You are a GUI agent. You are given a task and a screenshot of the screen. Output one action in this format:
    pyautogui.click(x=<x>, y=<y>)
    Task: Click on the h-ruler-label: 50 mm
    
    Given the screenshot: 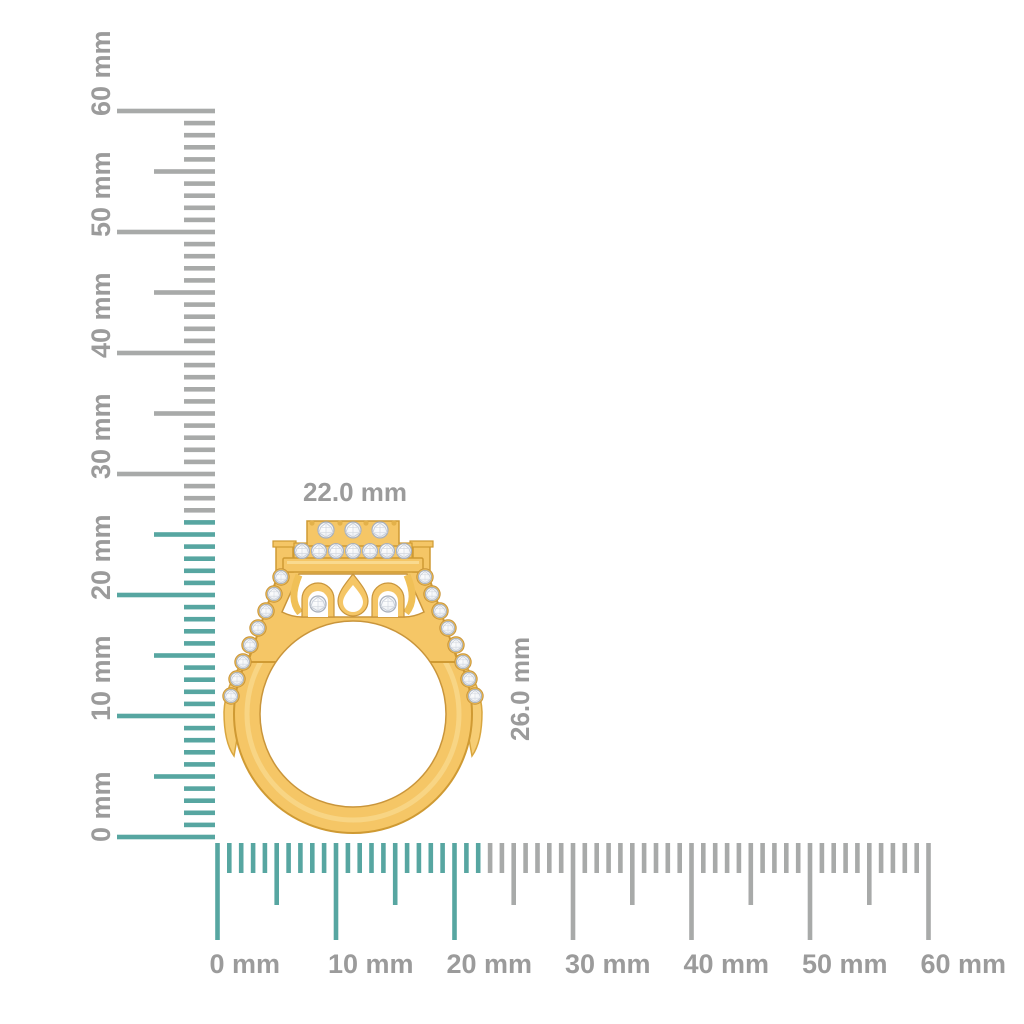 What is the action you would take?
    pyautogui.click(x=845, y=964)
    